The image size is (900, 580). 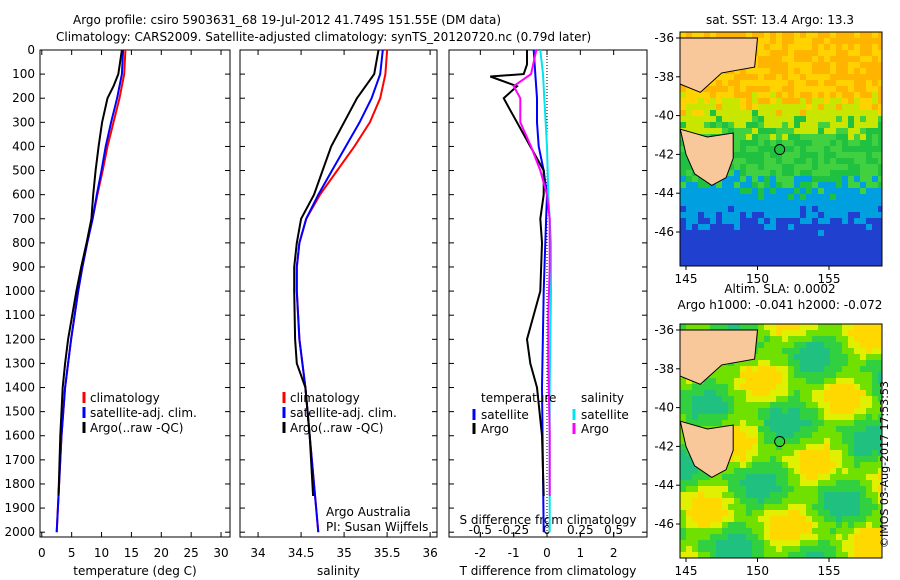 What do you see at coordinates (19, 388) in the screenshot?
I see `y-tick-label: 1400` at bounding box center [19, 388].